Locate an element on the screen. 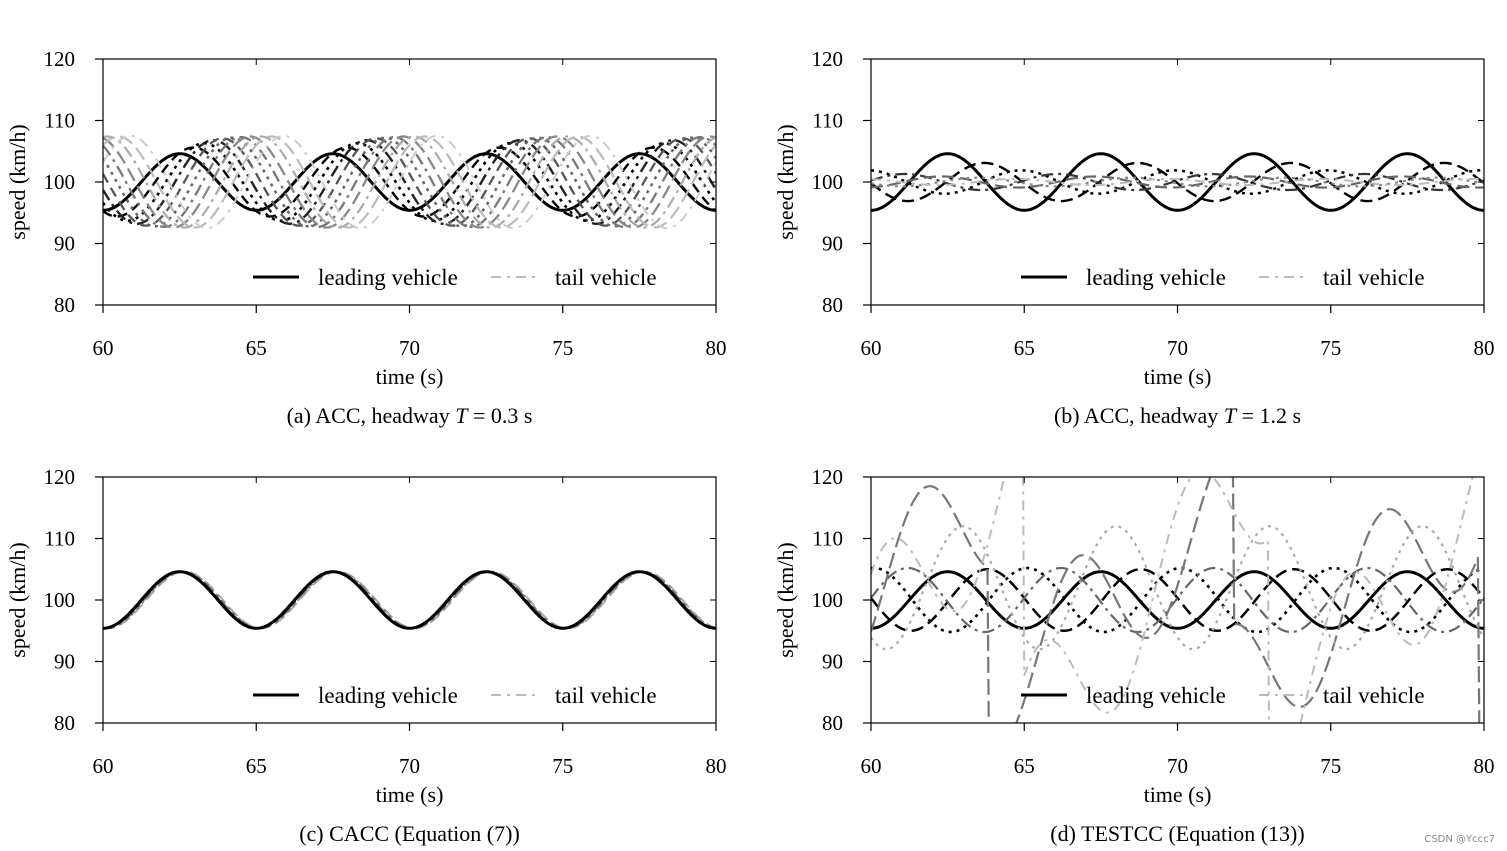 Image resolution: width=1507 pixels, height=851 pixels. panel-caption: (b) ACC, headway T = 1.2 s is located at coordinates (1177, 415).